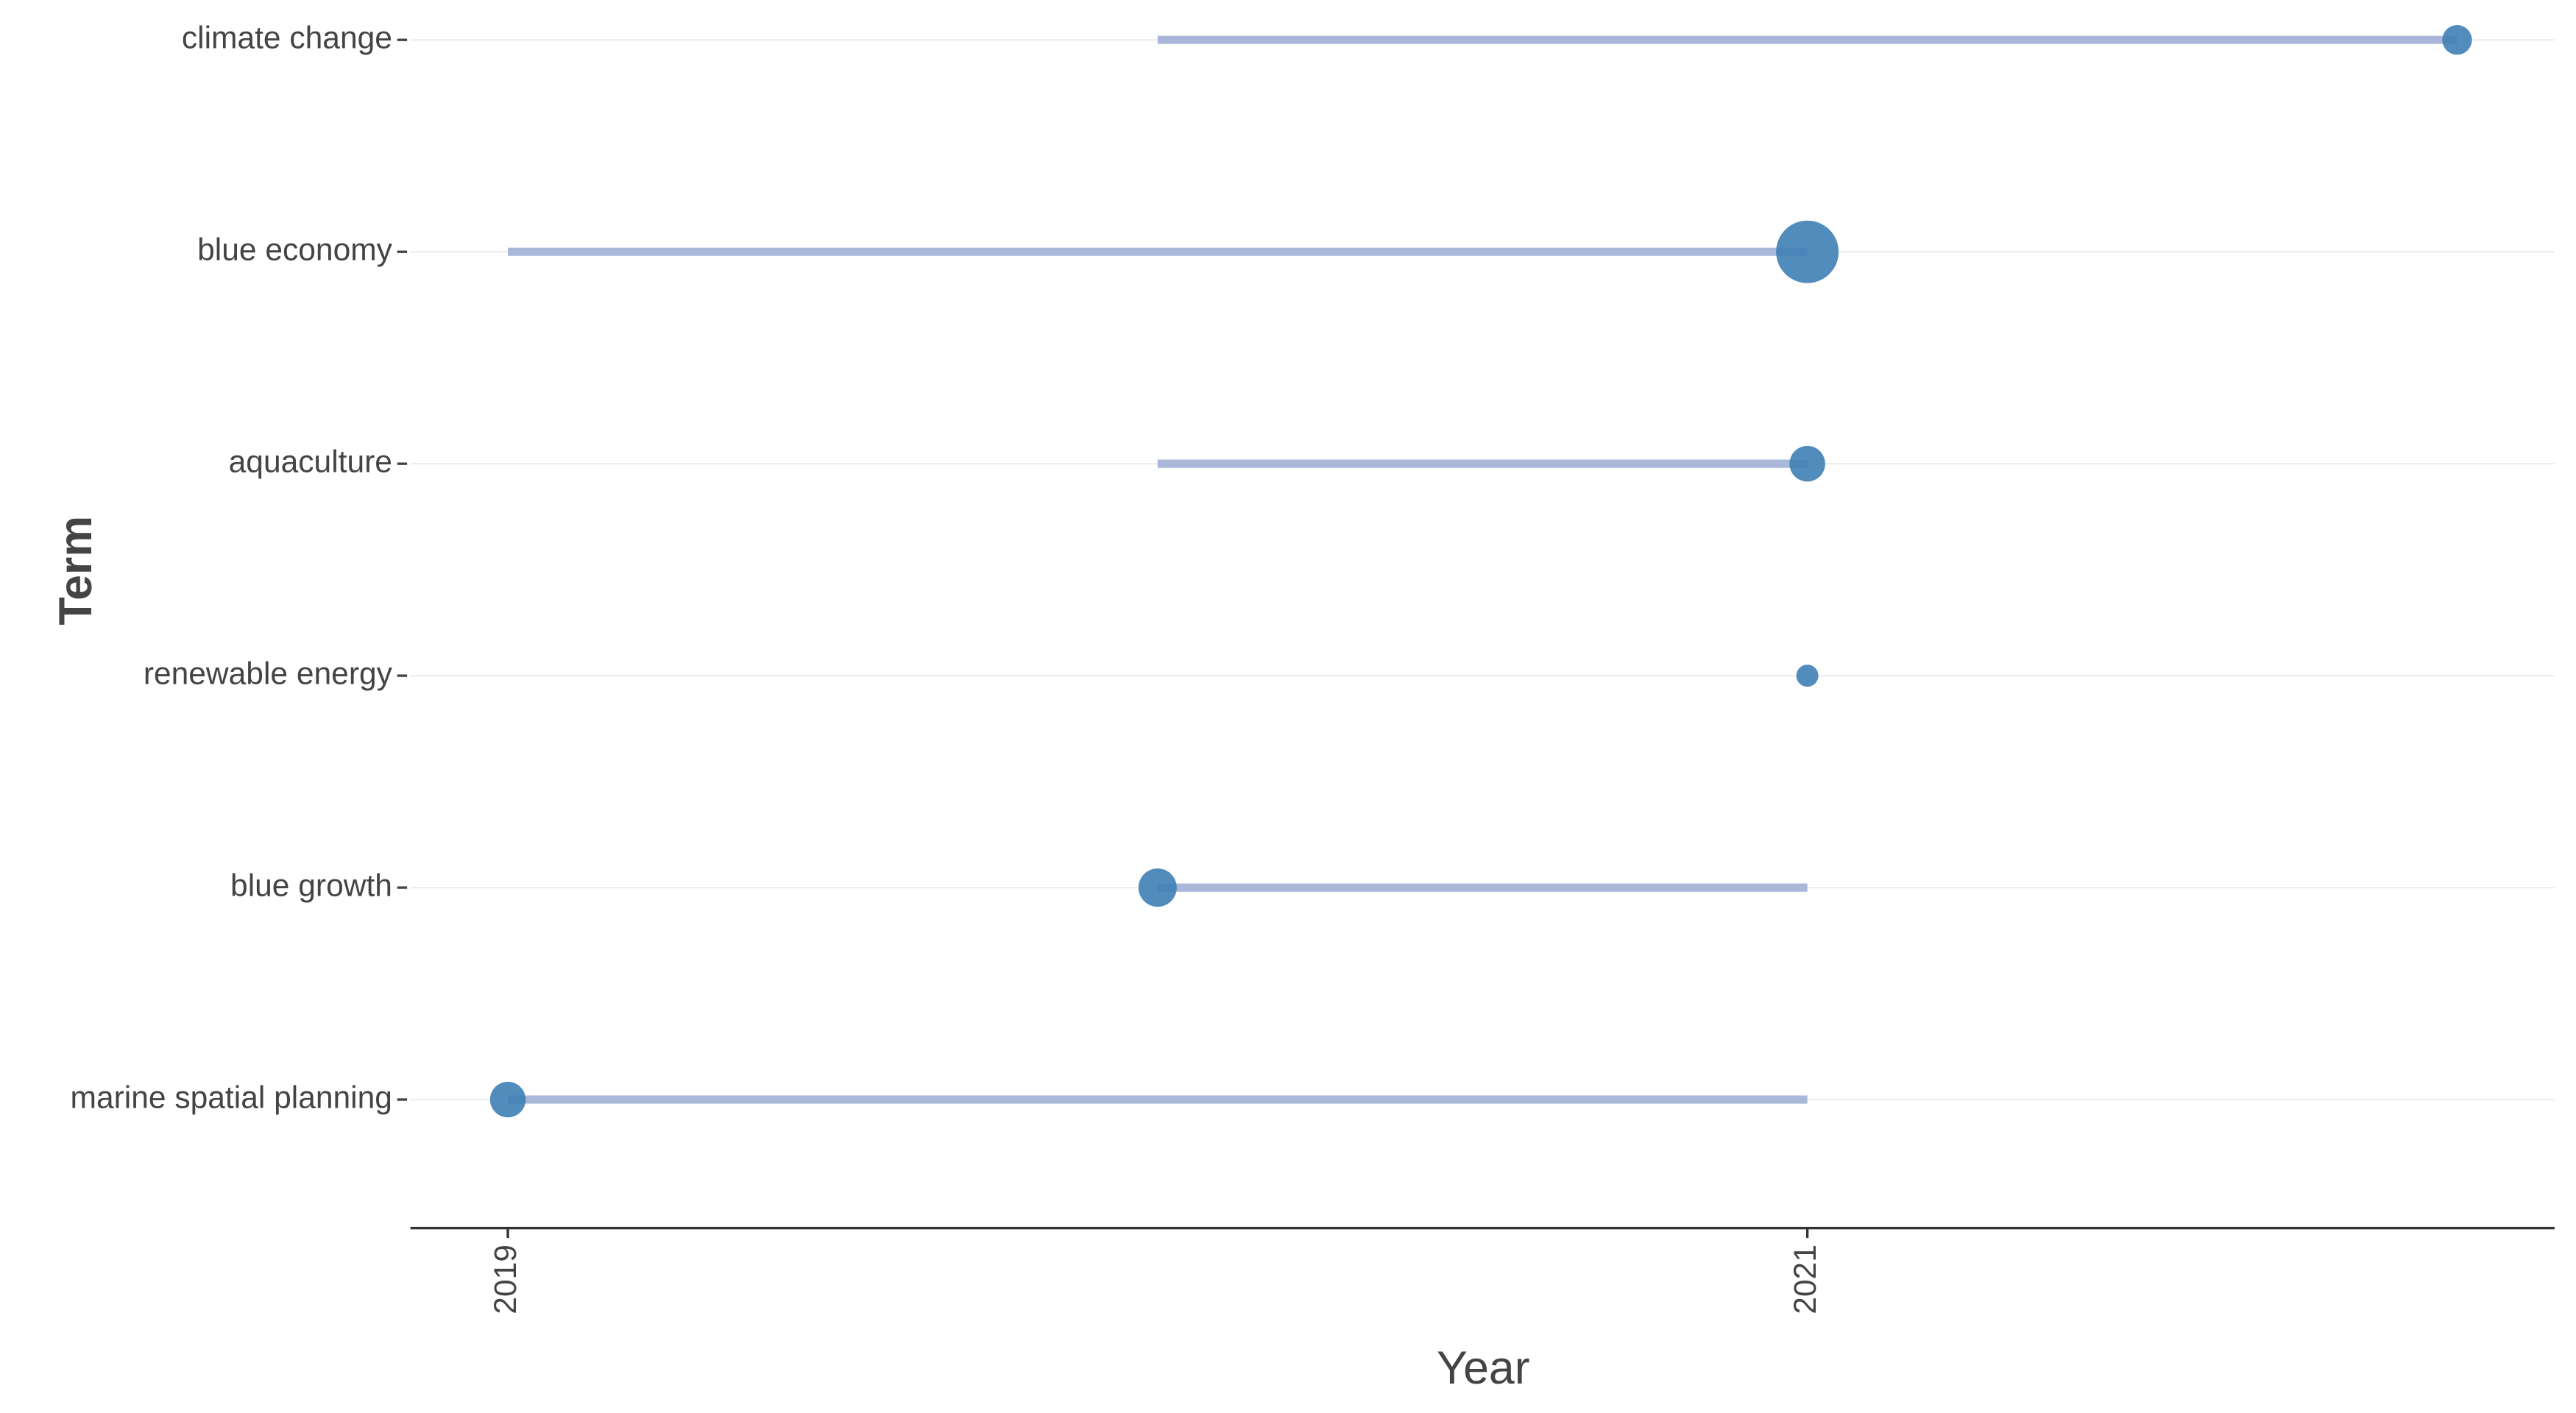 Image resolution: width=2576 pixels, height=1413 pixels. What do you see at coordinates (76, 571) in the screenshot?
I see `y-axis-title: Term` at bounding box center [76, 571].